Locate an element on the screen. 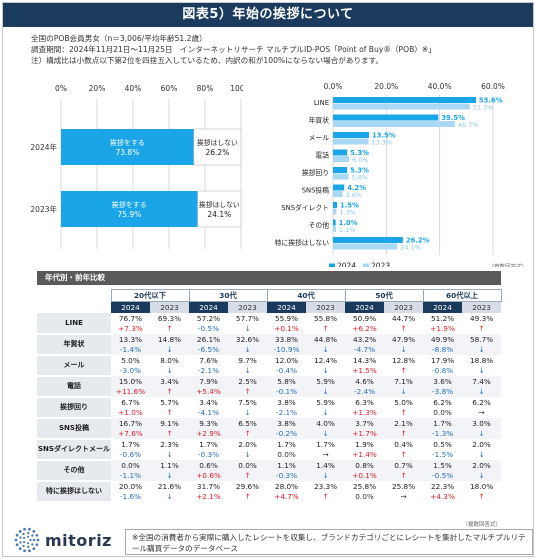 The width and height of the screenshot is (536, 559). change-cell: -1.4% is located at coordinates (130, 349).